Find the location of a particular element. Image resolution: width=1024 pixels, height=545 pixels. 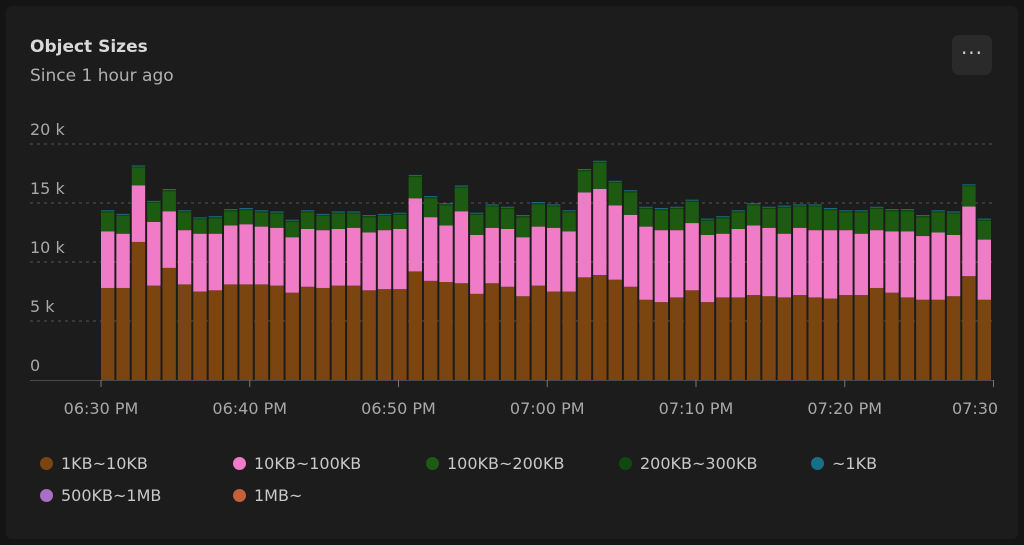

legend-item: 100KB~200KB is located at coordinates (495, 463).